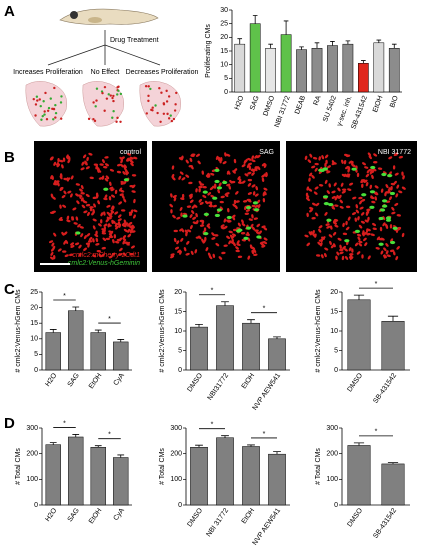 The image size is (422, 550). I want to click on x-tick-label: CyA, so click(120, 379).